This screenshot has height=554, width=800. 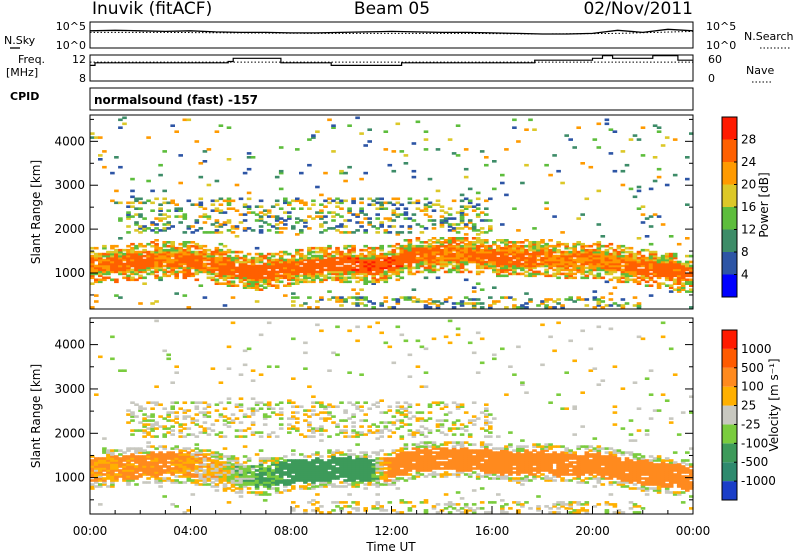 What do you see at coordinates (391, 35) in the screenshot?
I see `noise-panel-frame` at bounding box center [391, 35].